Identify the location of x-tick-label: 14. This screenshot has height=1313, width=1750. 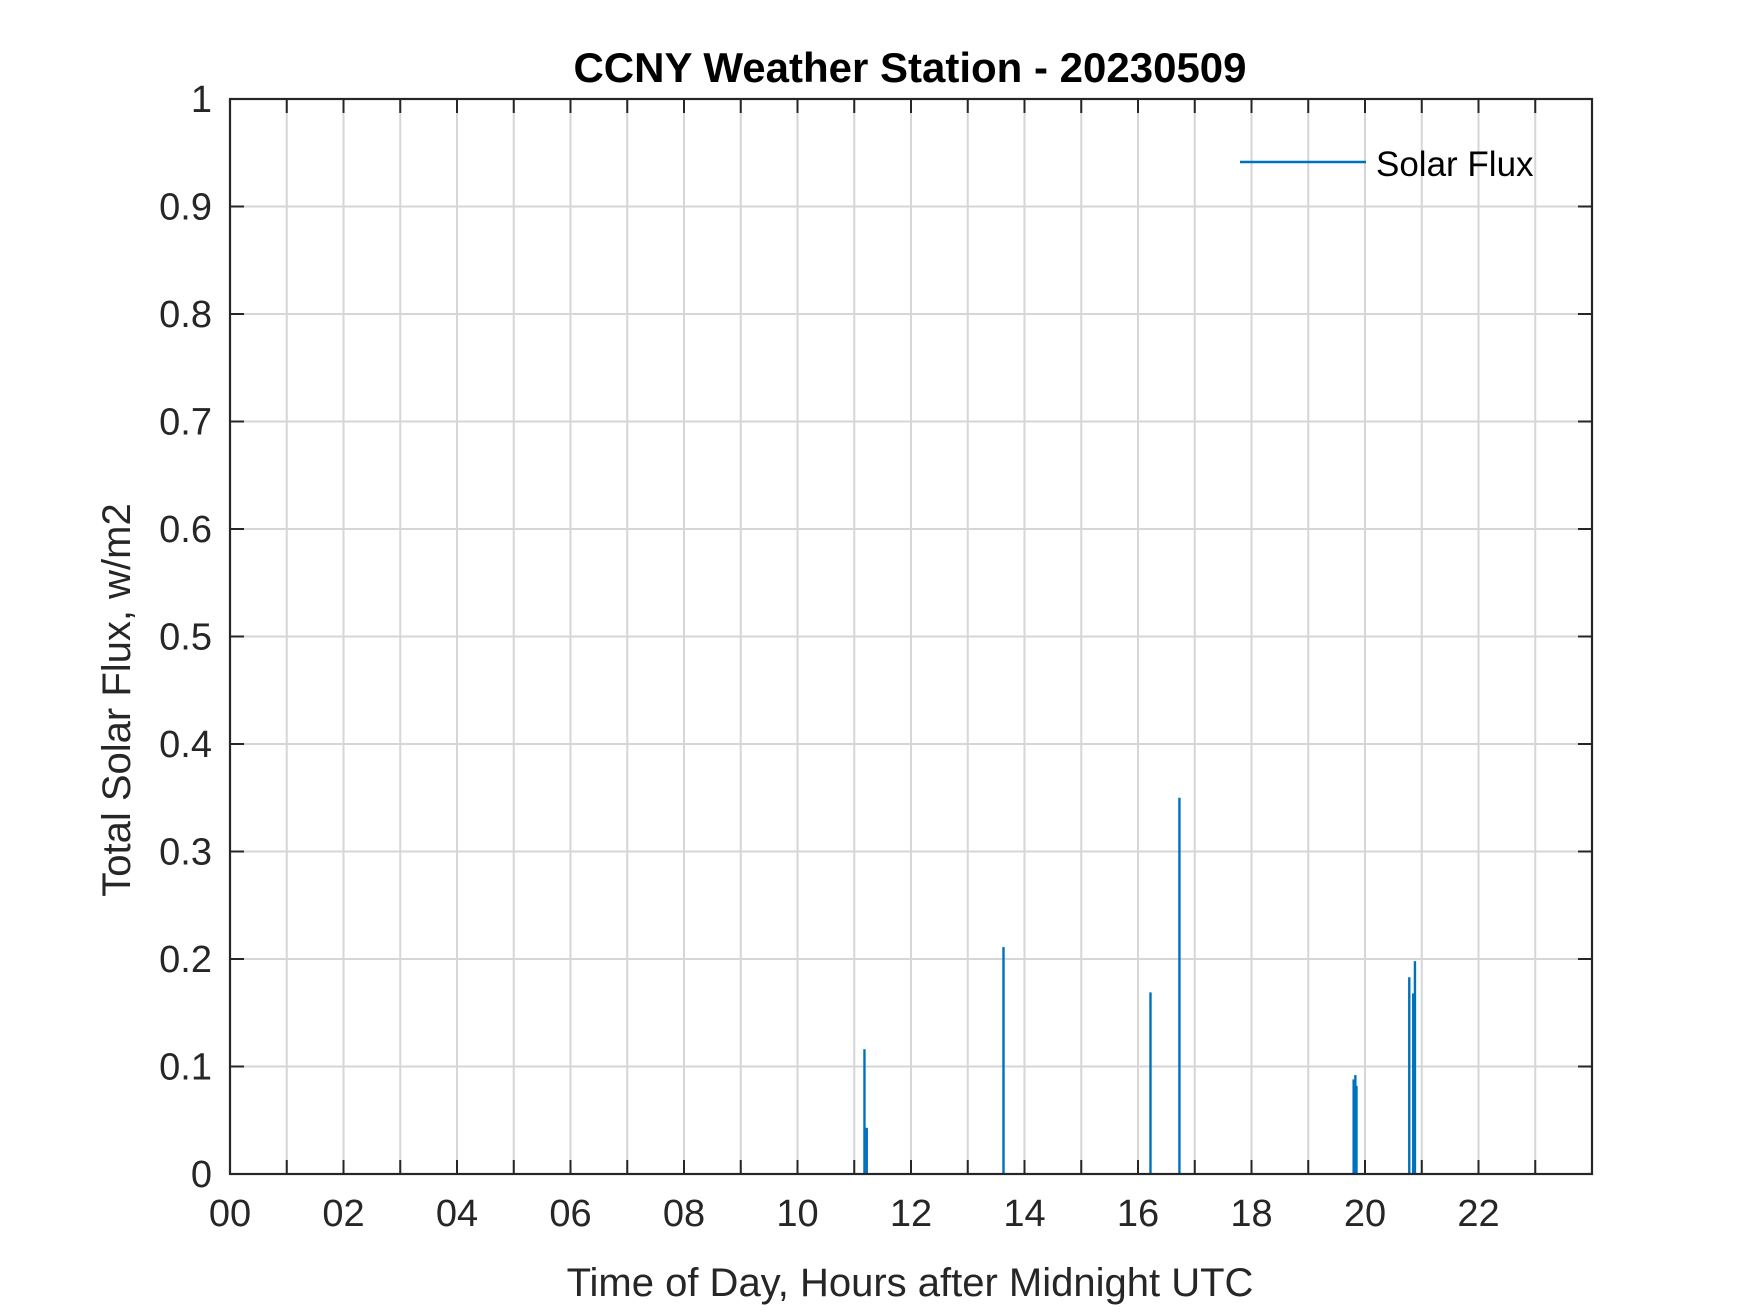
(1024, 1214).